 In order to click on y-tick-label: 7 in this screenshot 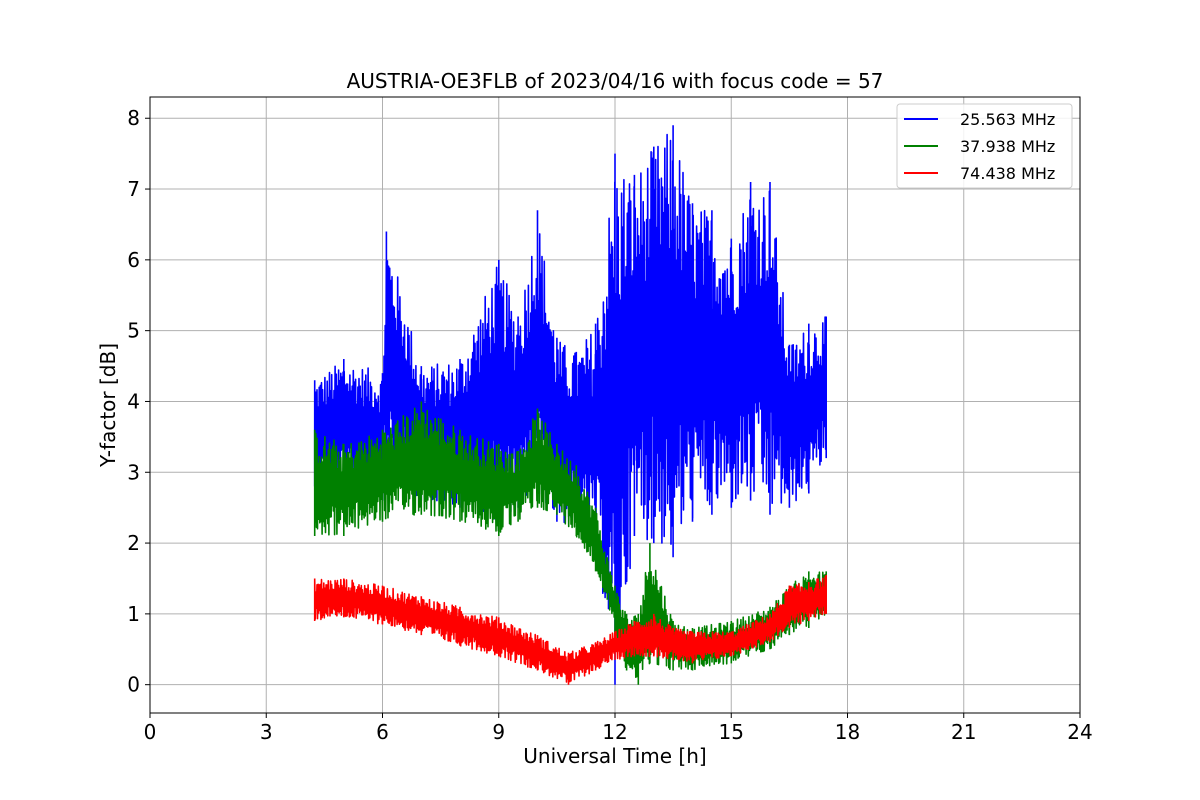, I will do `click(133, 189)`.